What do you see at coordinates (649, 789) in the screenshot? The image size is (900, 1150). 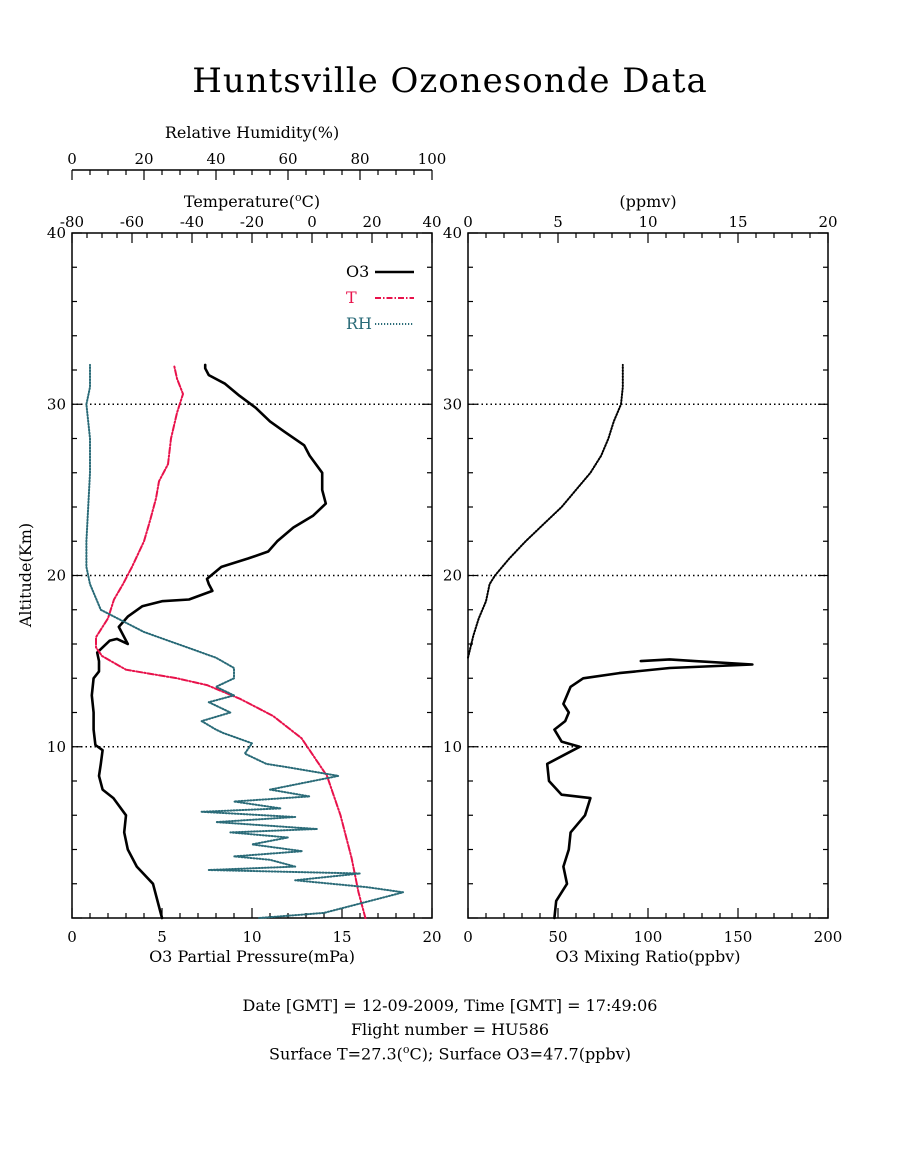 I see `series-o3-mixing-ratio-line` at bounding box center [649, 789].